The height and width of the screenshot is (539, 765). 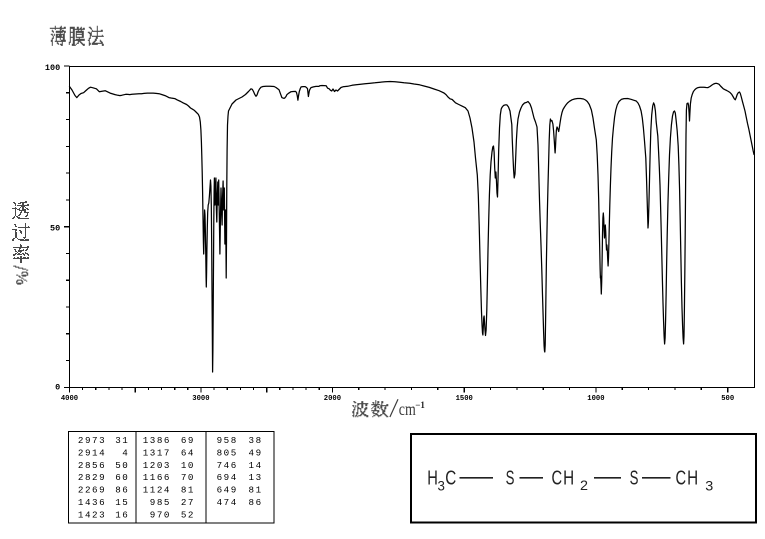 What do you see at coordinates (332, 399) in the screenshot?
I see `svg-text: 2000` at bounding box center [332, 399].